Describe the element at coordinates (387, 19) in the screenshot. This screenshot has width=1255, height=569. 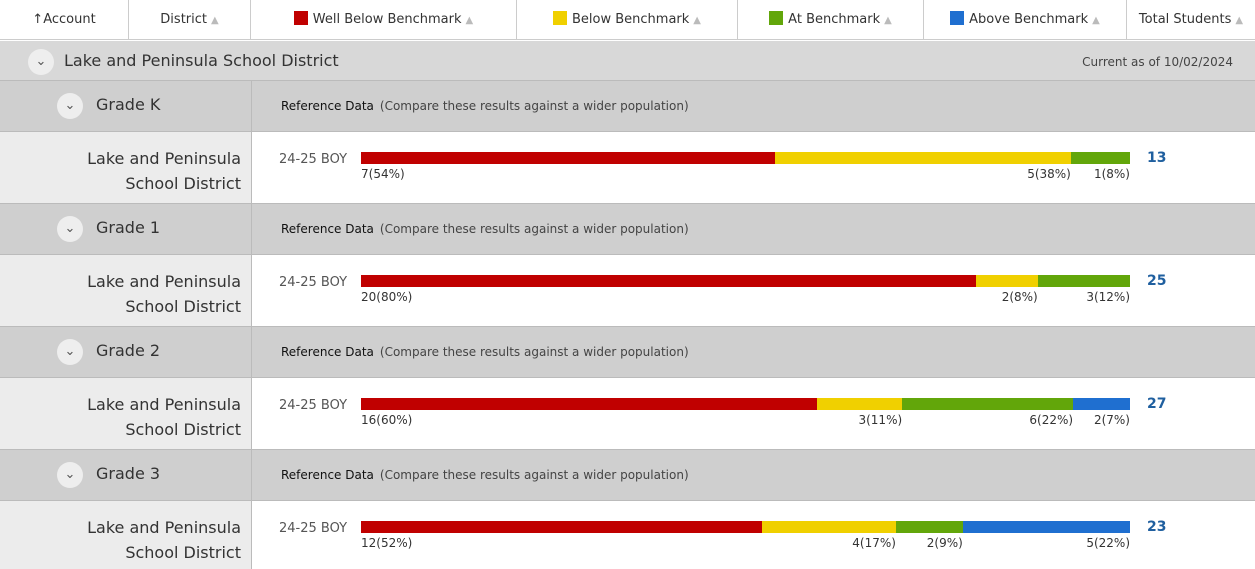
I see `column-label: Well Below Benchmark` at that location.